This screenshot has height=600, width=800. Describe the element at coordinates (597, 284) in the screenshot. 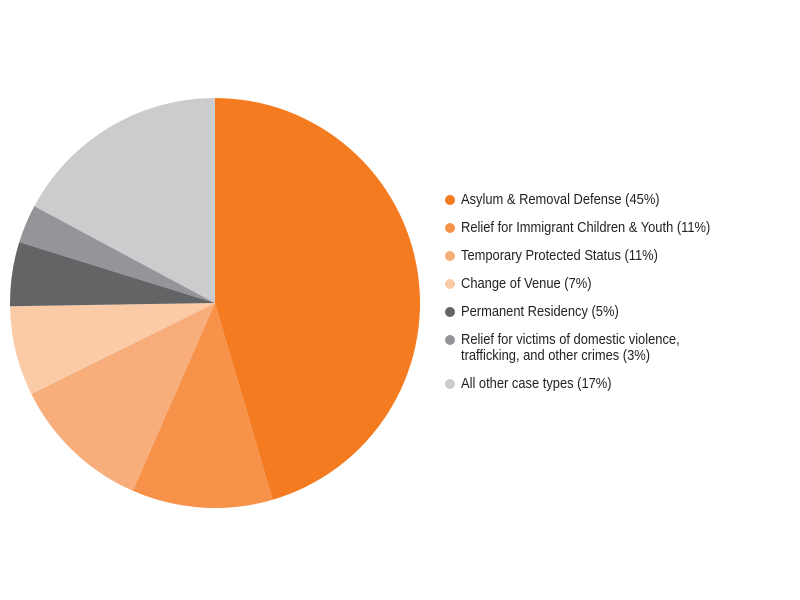

I see `legend-item-change-of-venue: Change of Venue (7%)` at that location.